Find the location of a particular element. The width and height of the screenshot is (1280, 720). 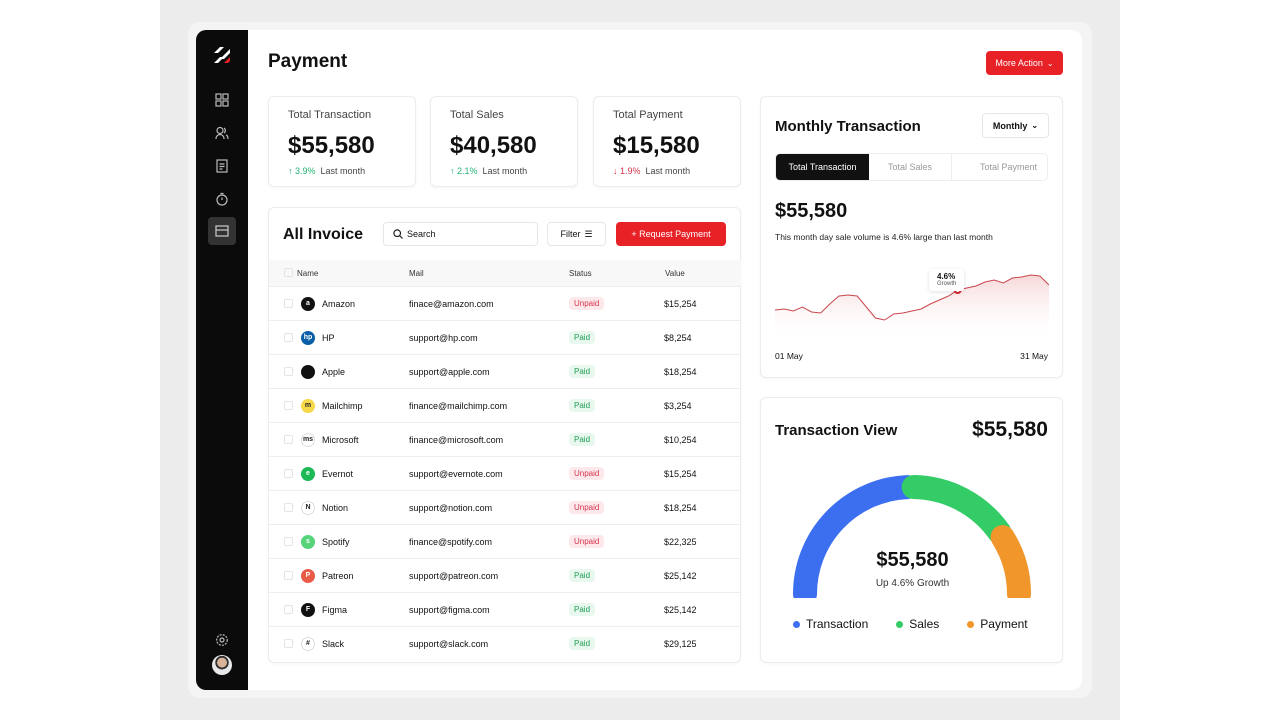

tab-total-sales: Total Sales is located at coordinates (910, 167).